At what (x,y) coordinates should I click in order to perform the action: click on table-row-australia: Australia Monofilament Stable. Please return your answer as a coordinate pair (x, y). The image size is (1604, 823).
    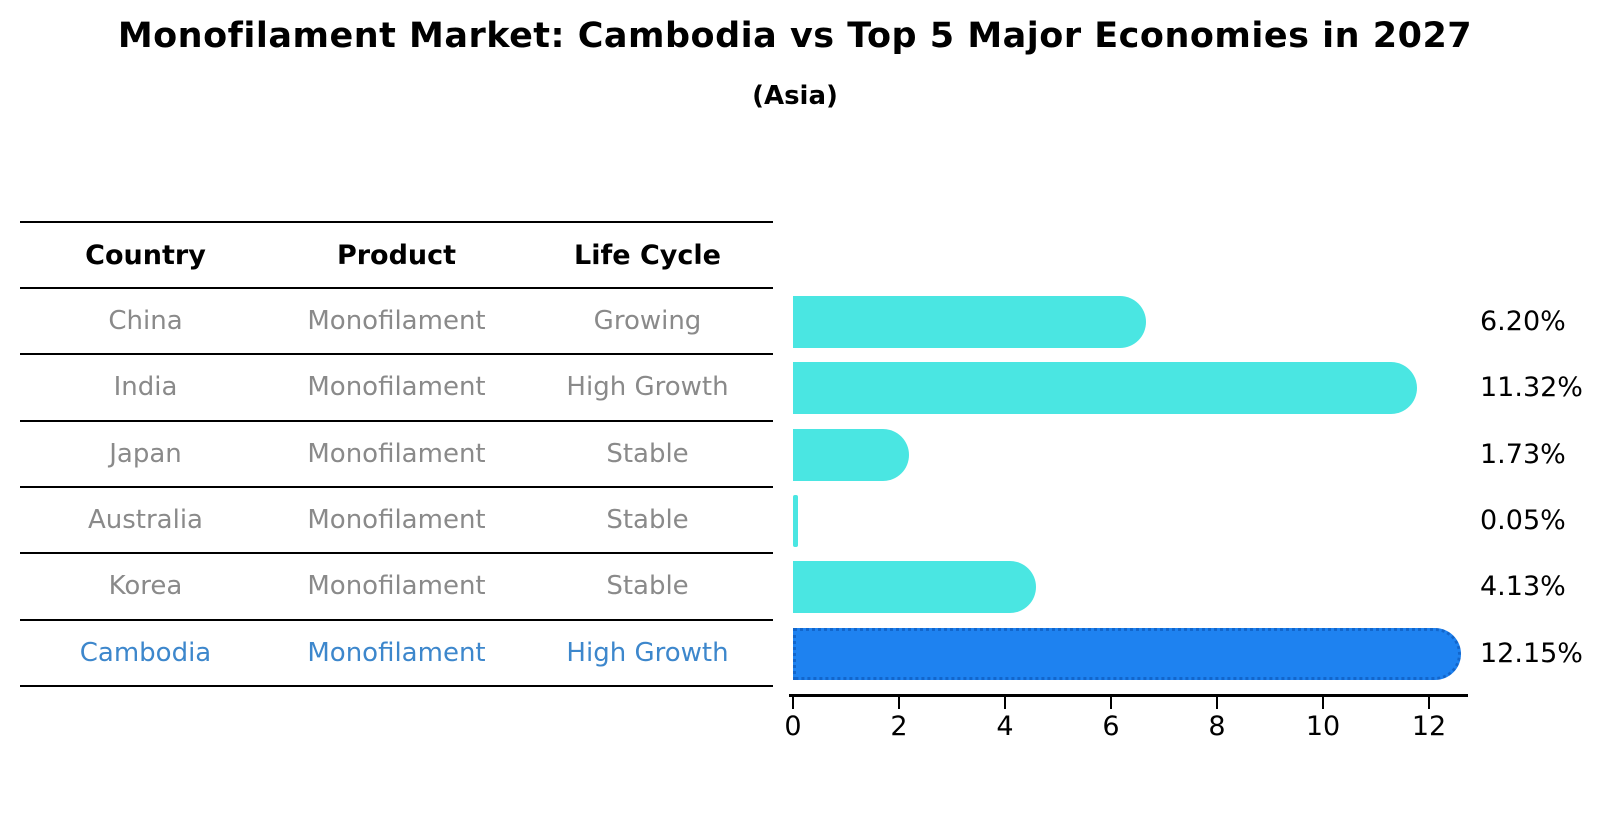
    Looking at the image, I should click on (396, 521).